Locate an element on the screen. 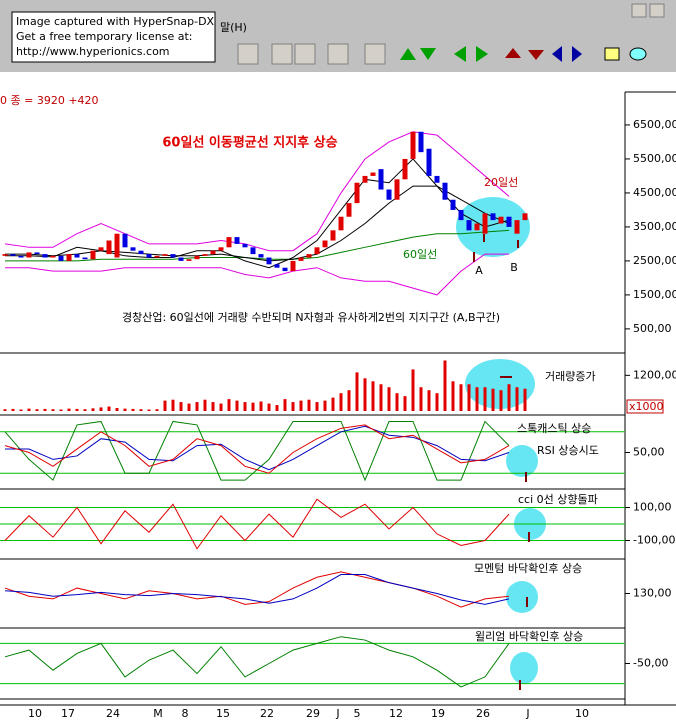 The image size is (676, 720). y-tick-label: 2500,00 is located at coordinates (654, 260).